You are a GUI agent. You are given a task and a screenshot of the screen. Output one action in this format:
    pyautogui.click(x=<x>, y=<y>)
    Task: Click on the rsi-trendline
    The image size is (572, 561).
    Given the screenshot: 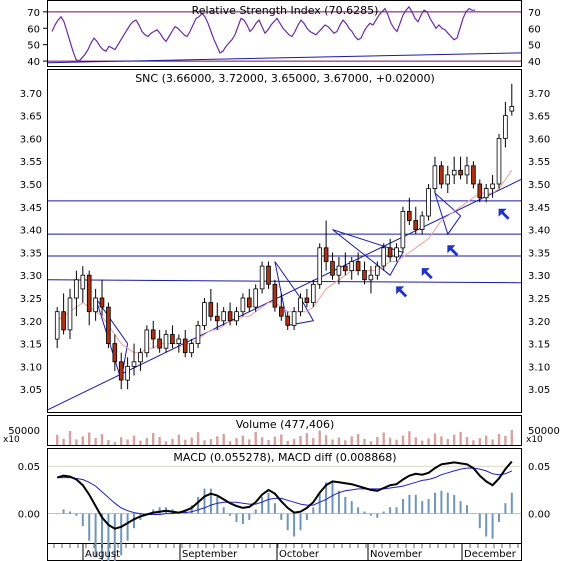 What is the action you would take?
    pyautogui.click(x=284, y=58)
    